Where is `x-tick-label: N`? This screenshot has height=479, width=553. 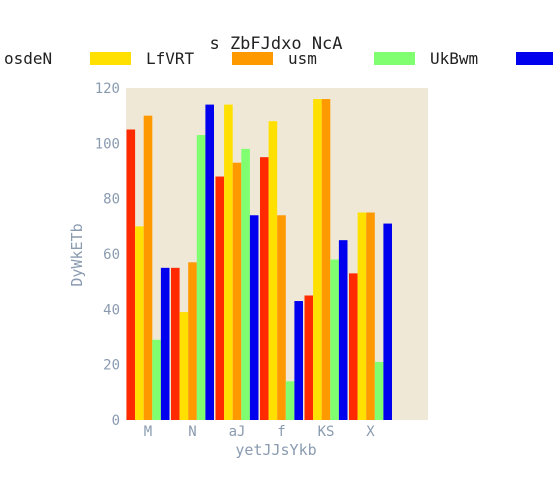 x-tick-label: N is located at coordinates (192, 432).